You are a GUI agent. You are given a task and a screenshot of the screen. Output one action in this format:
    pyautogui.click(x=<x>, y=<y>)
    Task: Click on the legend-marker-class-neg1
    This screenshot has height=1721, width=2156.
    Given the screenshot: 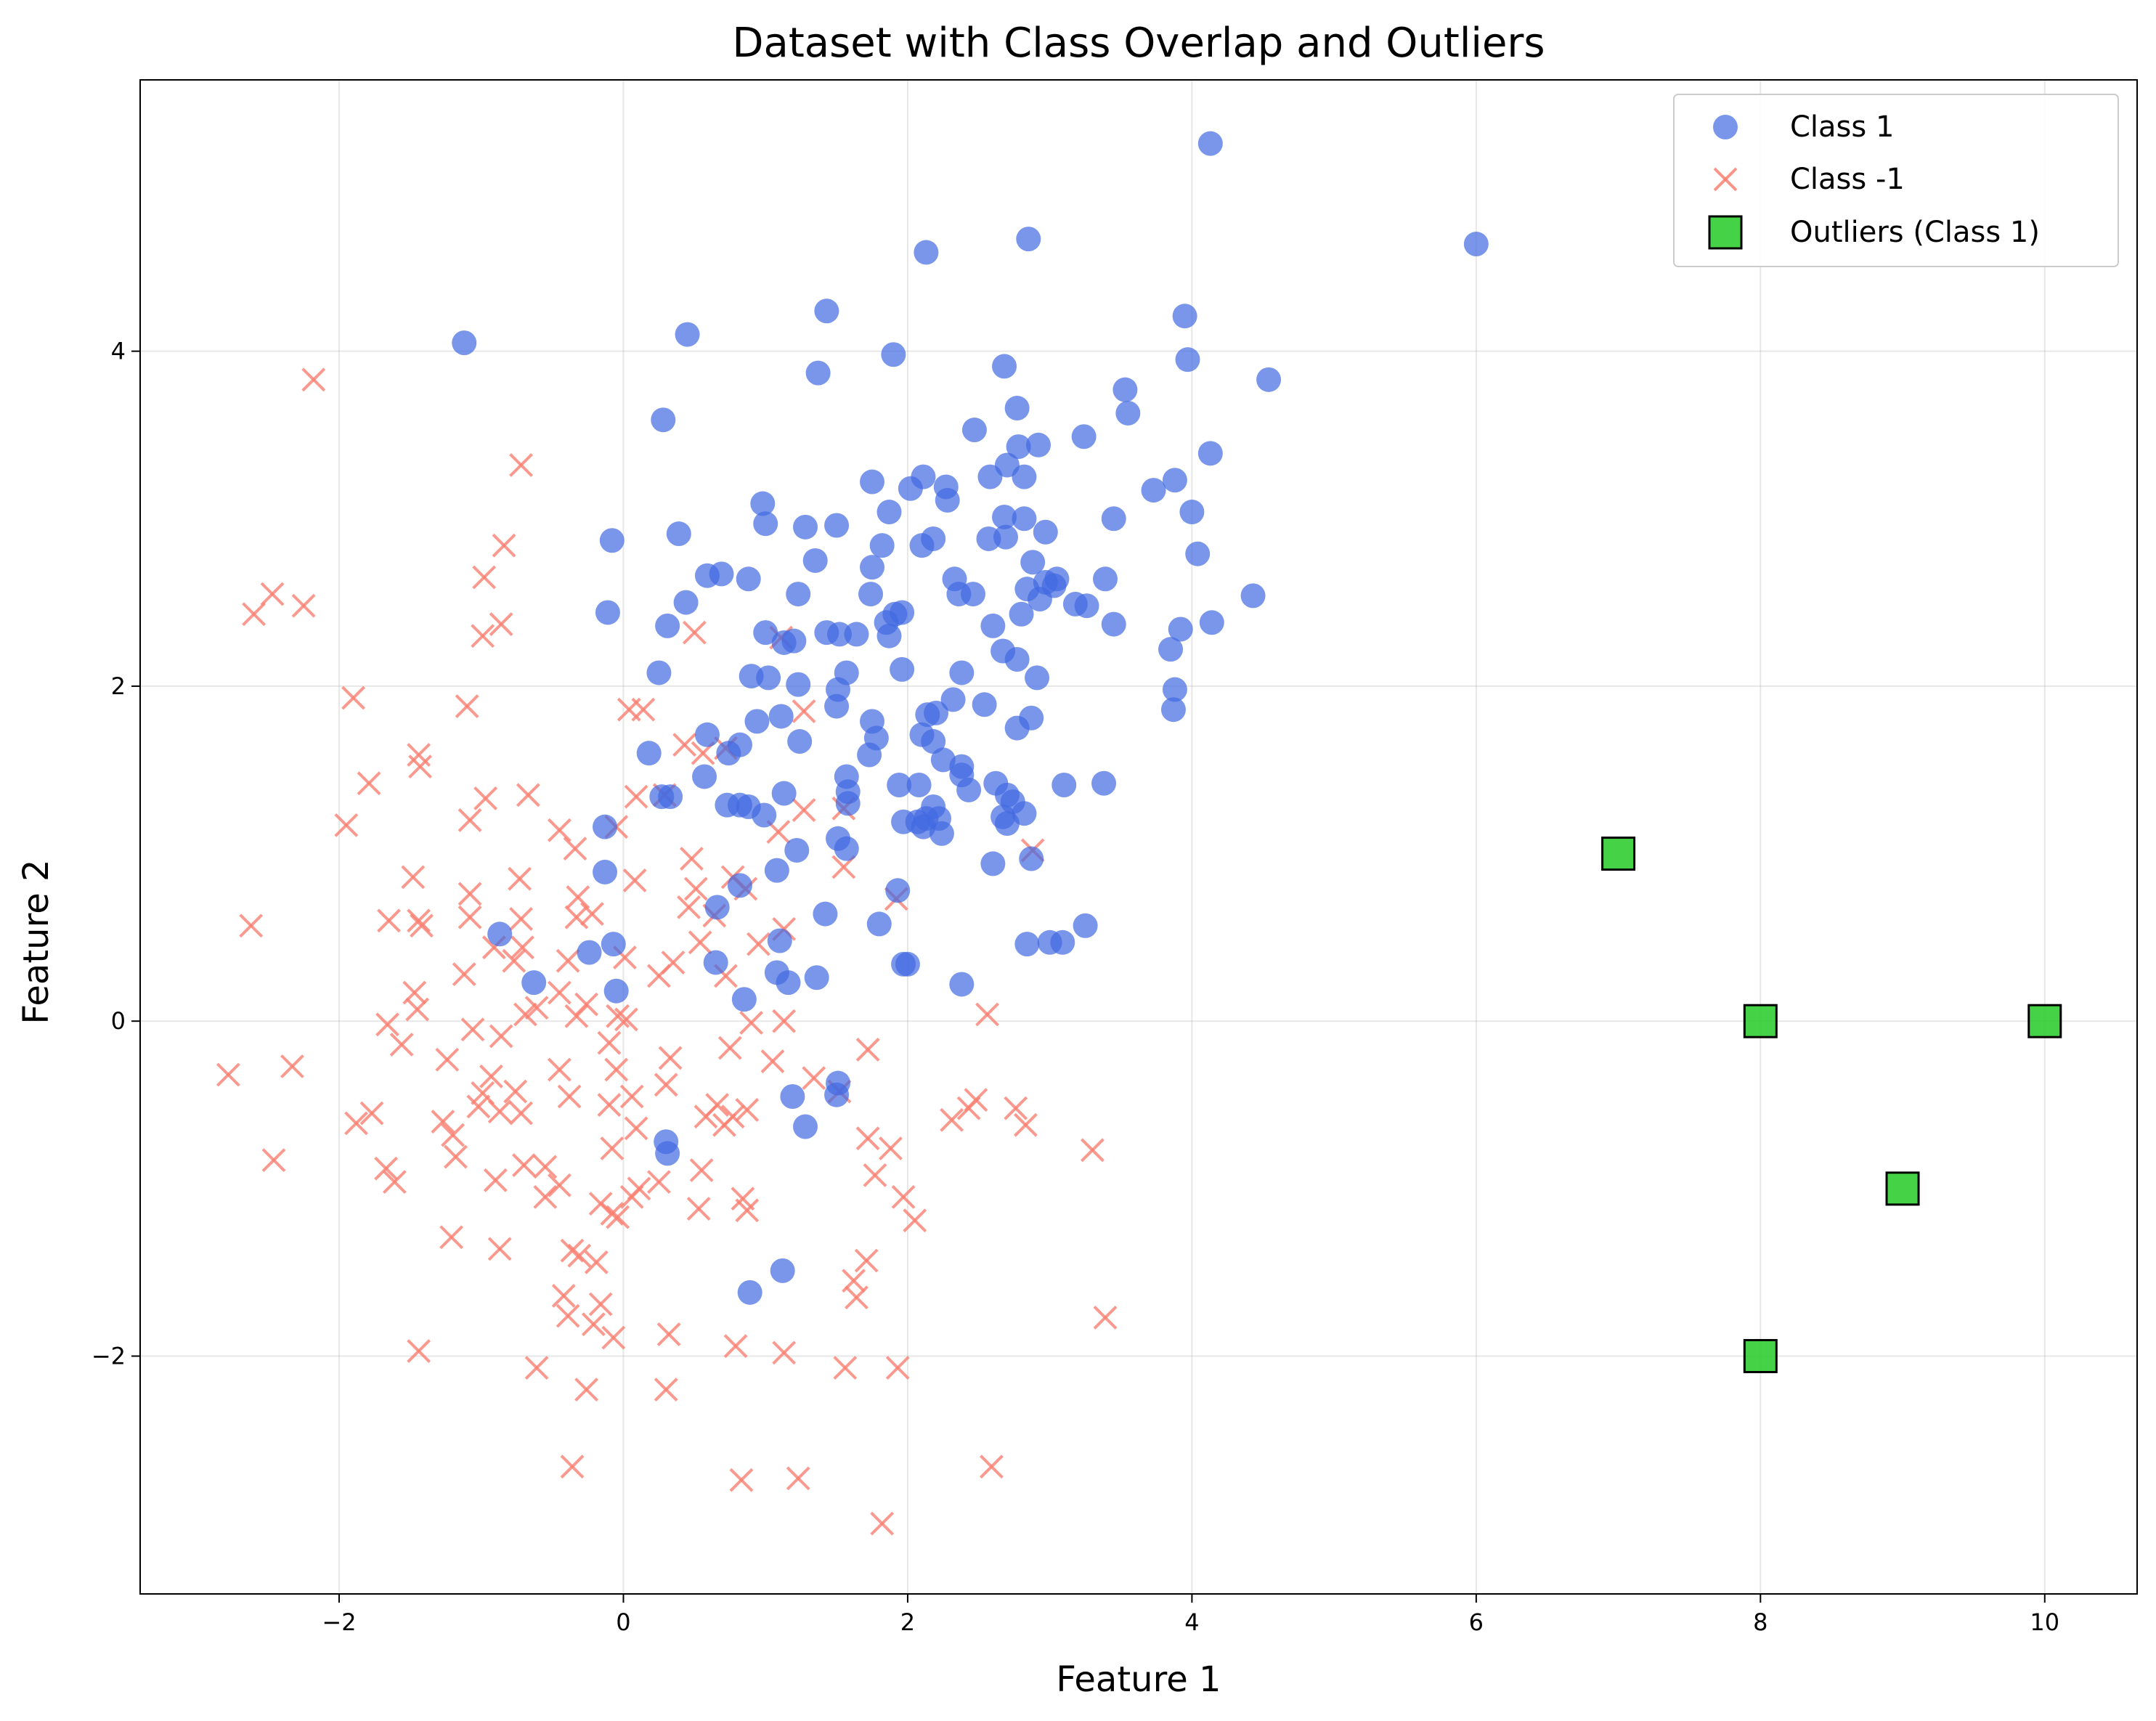 What is the action you would take?
    pyautogui.click(x=1725, y=179)
    